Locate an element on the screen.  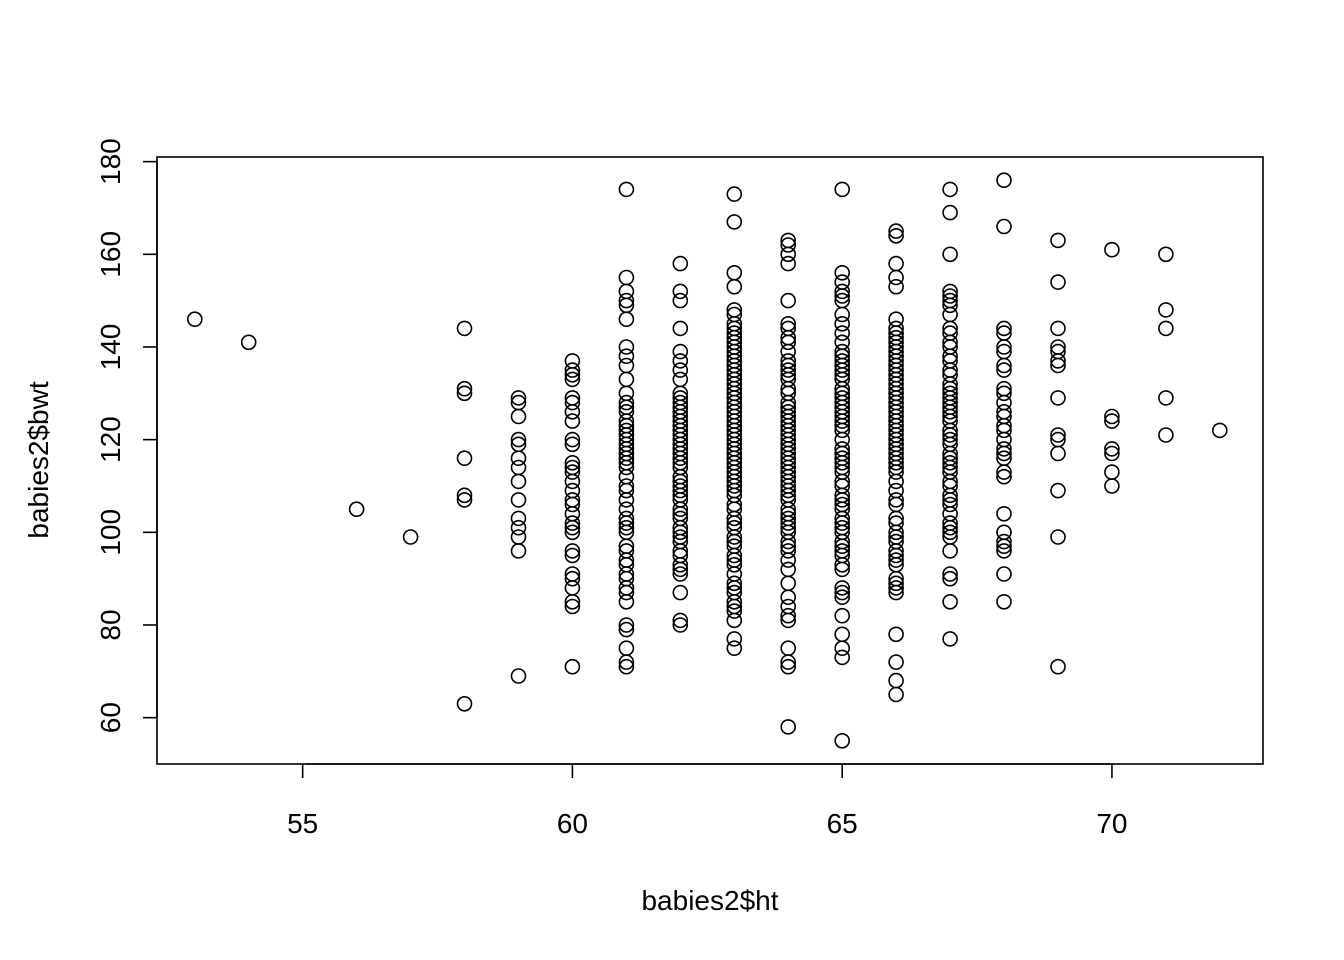
x-axis-ticks: 55 60 65 70 is located at coordinates (707, 801).